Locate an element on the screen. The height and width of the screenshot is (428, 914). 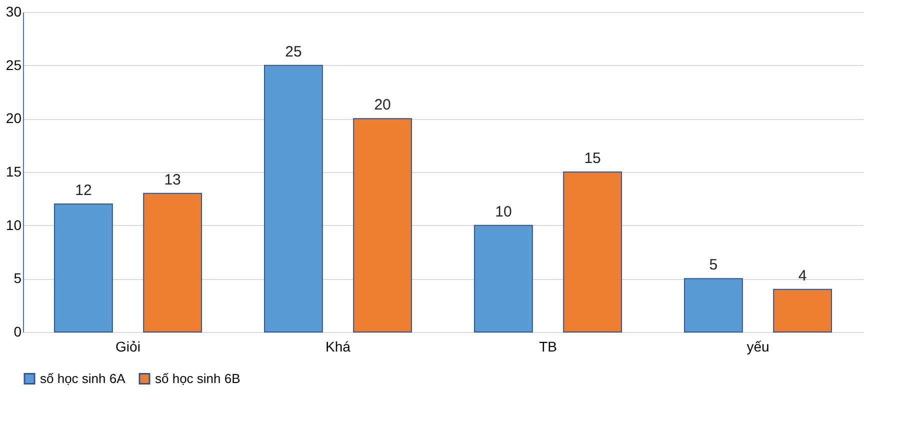
x-tick-label: Giỏi is located at coordinates (128, 346).